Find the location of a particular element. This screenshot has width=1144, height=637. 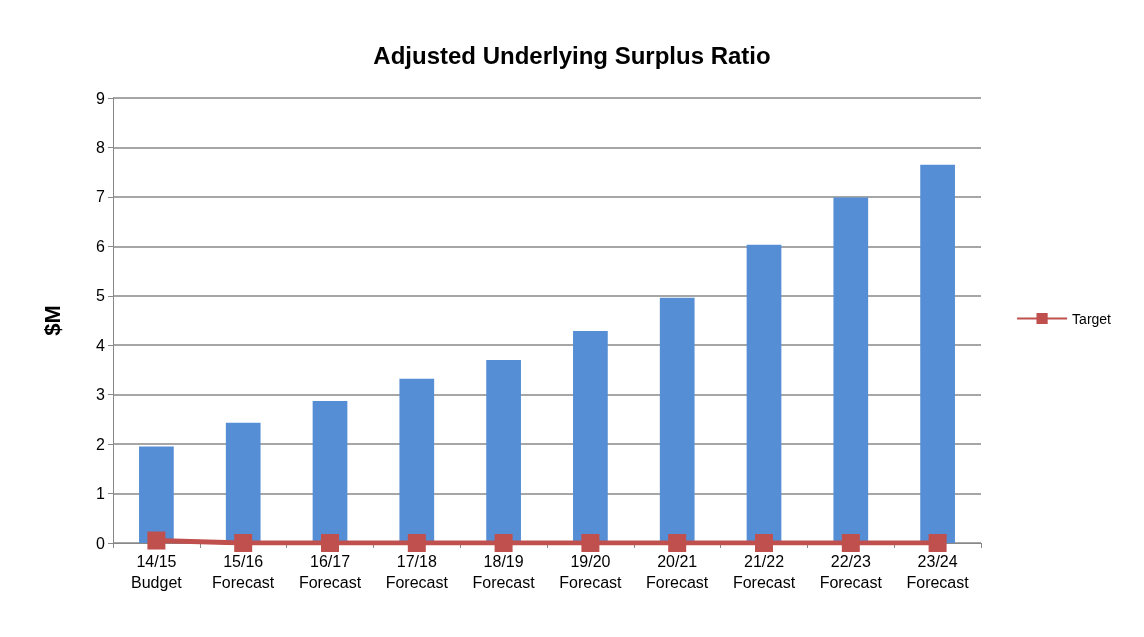

x-tick-label: 19/20 Forecast is located at coordinates (591, 572).